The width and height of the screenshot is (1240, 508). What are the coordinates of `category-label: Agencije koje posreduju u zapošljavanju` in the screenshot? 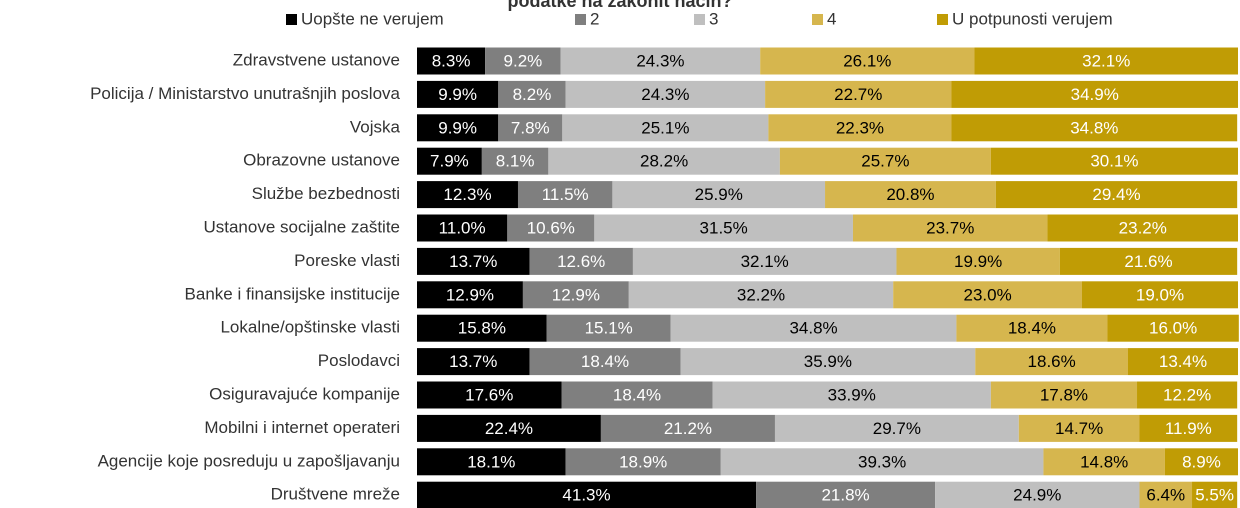 It's located at (249, 460).